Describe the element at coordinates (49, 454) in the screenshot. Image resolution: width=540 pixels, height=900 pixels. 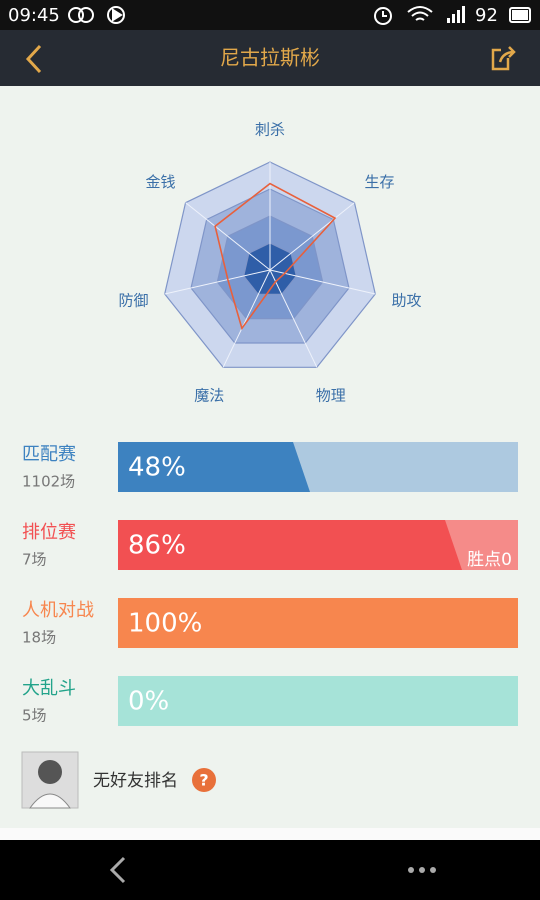
I see `mode-name: 匹配赛` at that location.